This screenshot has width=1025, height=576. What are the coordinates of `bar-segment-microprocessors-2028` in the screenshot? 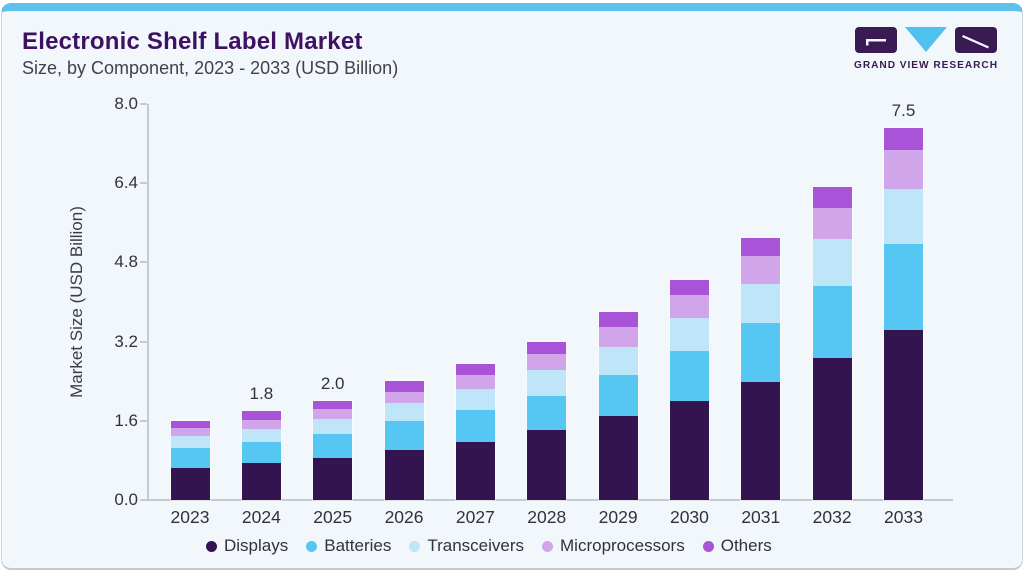 It's located at (547, 361).